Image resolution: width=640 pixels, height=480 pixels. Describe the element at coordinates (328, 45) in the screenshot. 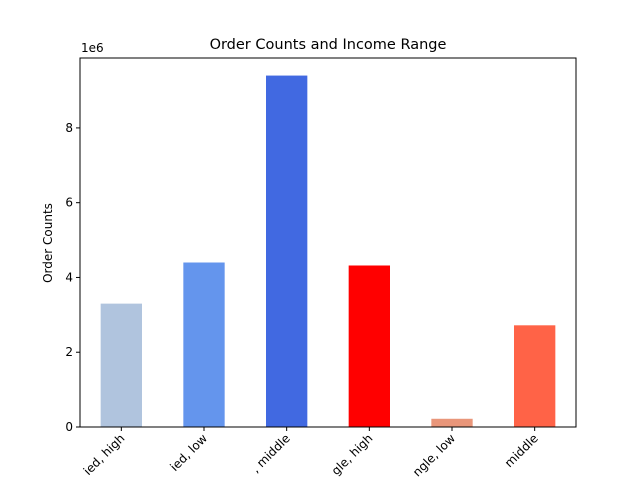

I see `chart-title: Order Counts and Income Range` at that location.